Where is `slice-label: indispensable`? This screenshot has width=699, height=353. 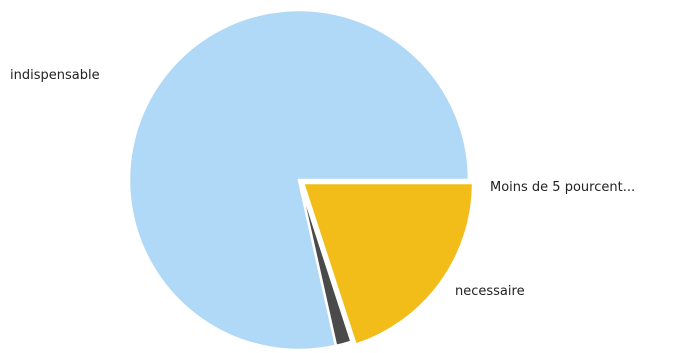 slice-label: indispensable is located at coordinates (55, 75).